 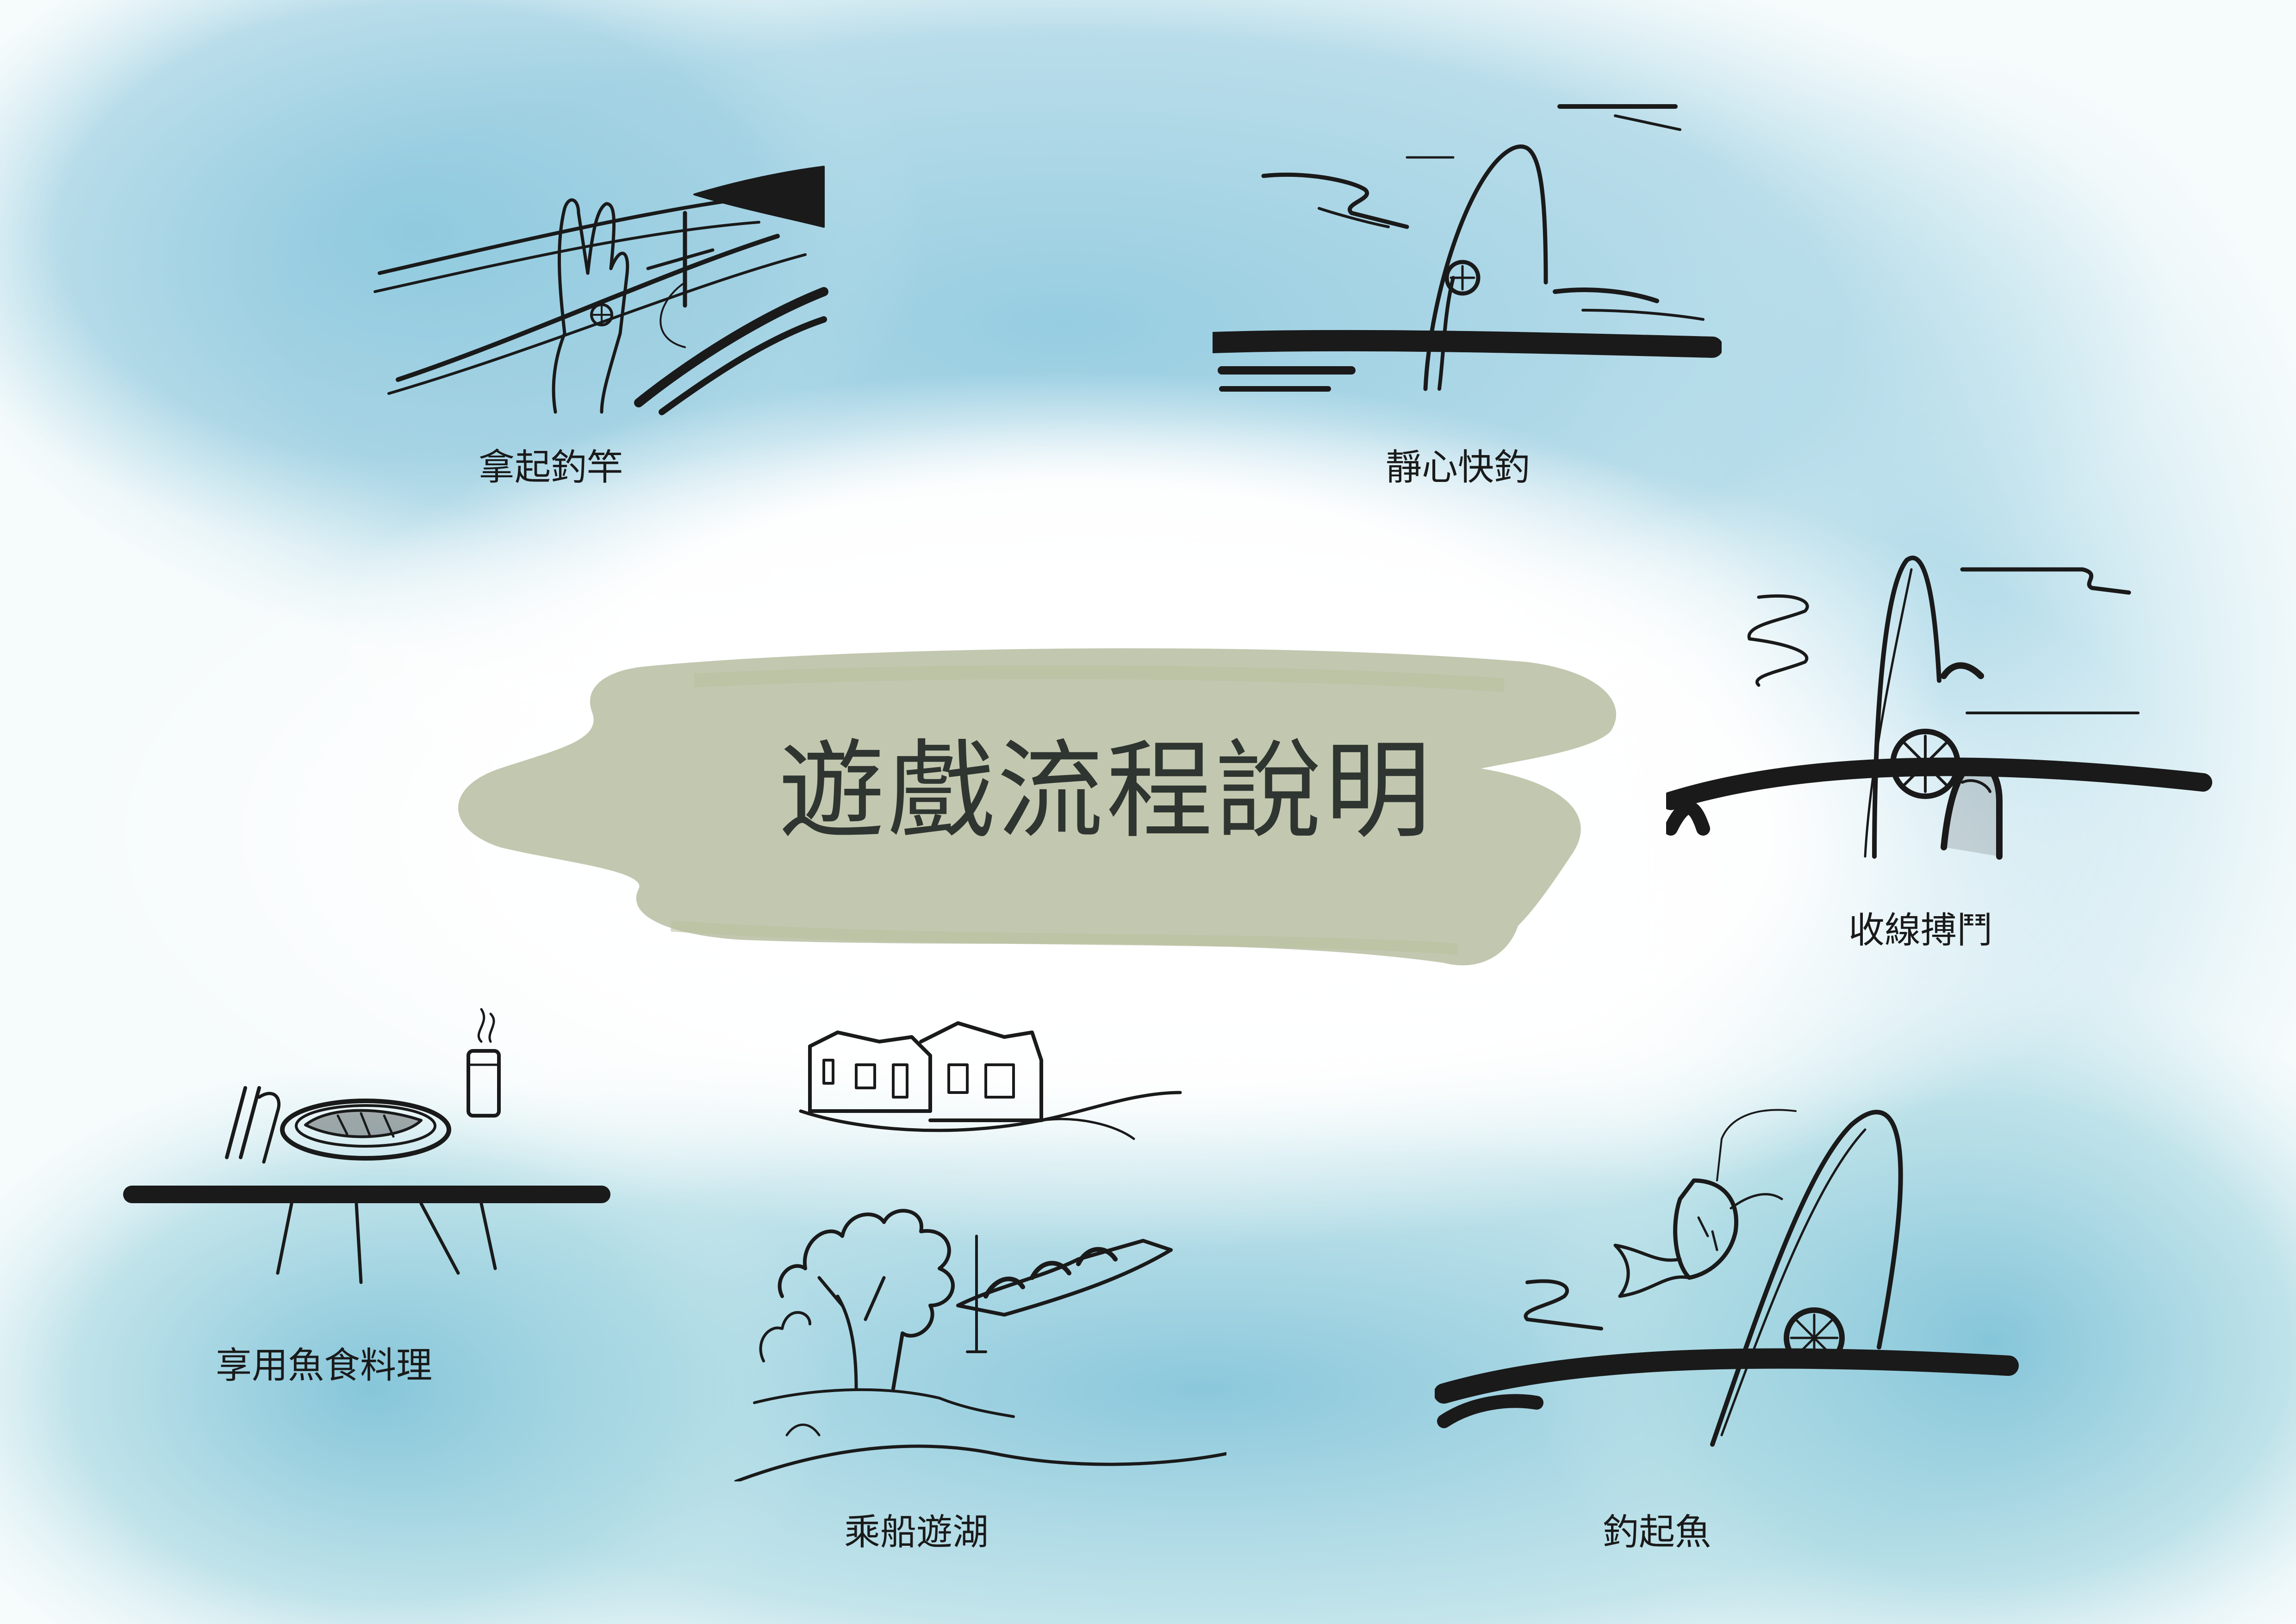 I want to click on step-label: 享用魚食料理, so click(x=323, y=1366).